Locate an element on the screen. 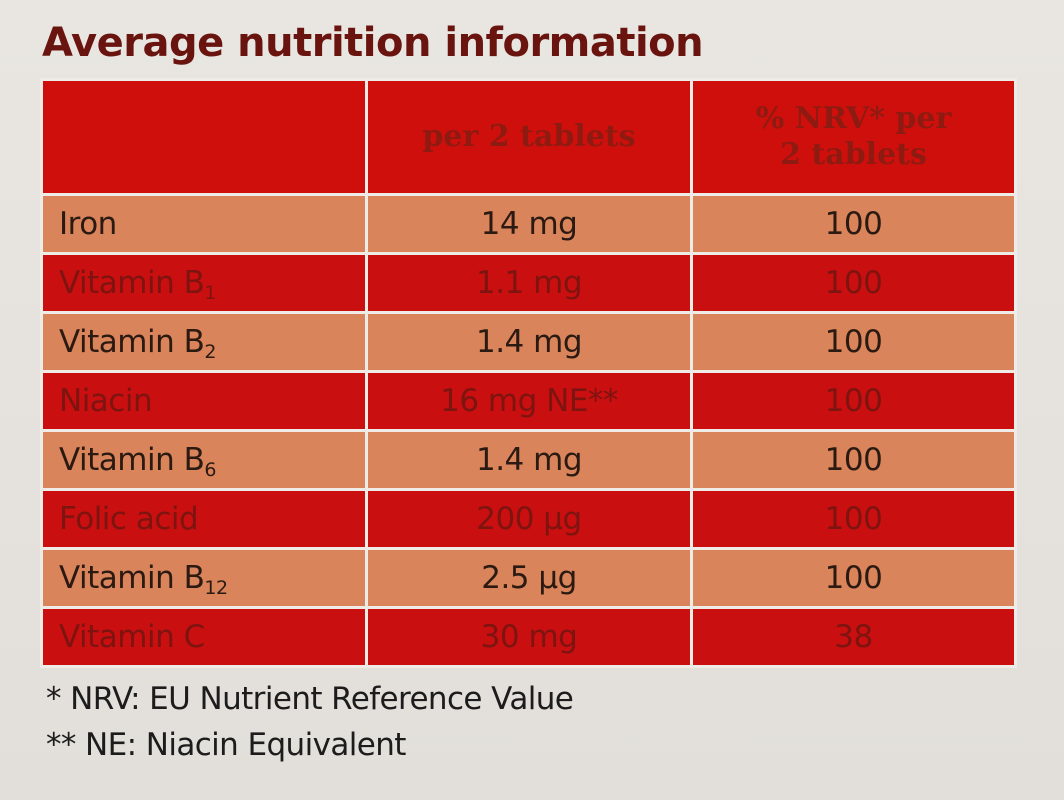 The height and width of the screenshot is (800, 1064). table-row: Vitamin B12 2.5 µg 100 is located at coordinates (528, 578).